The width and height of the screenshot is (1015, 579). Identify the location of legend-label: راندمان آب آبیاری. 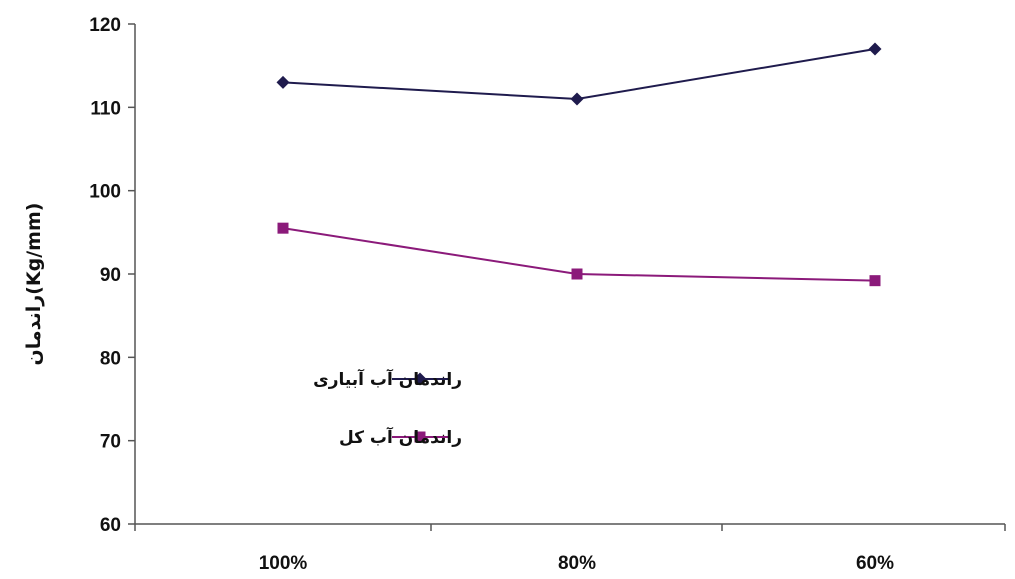
(387, 379).